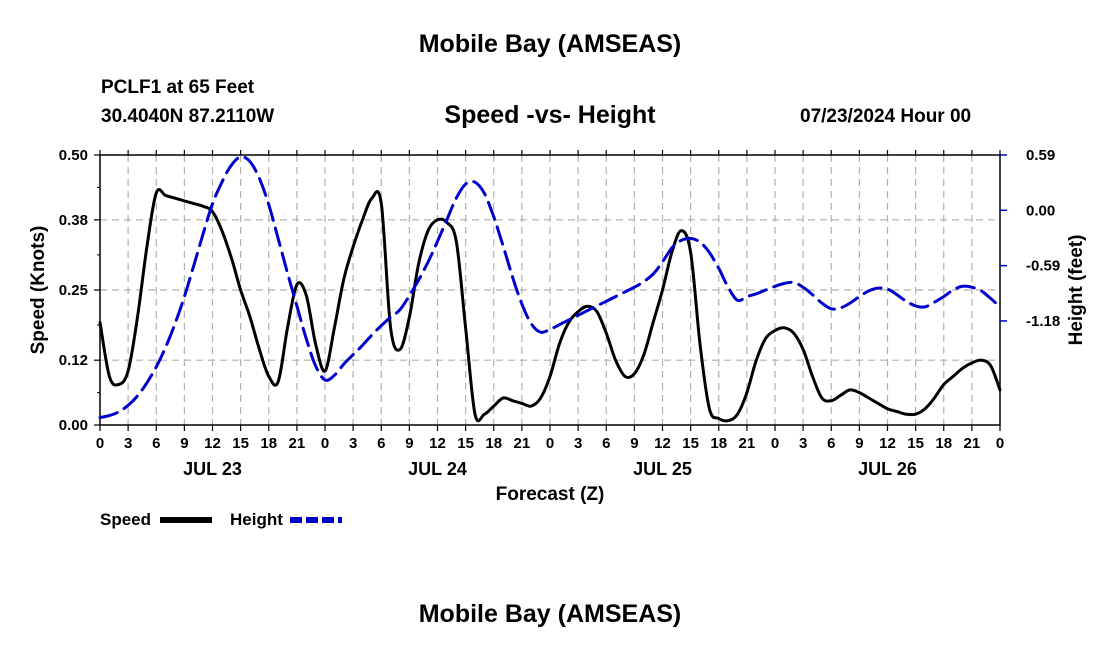  Describe the element at coordinates (221, 519) in the screenshot. I see `legend: Speed Height` at that location.